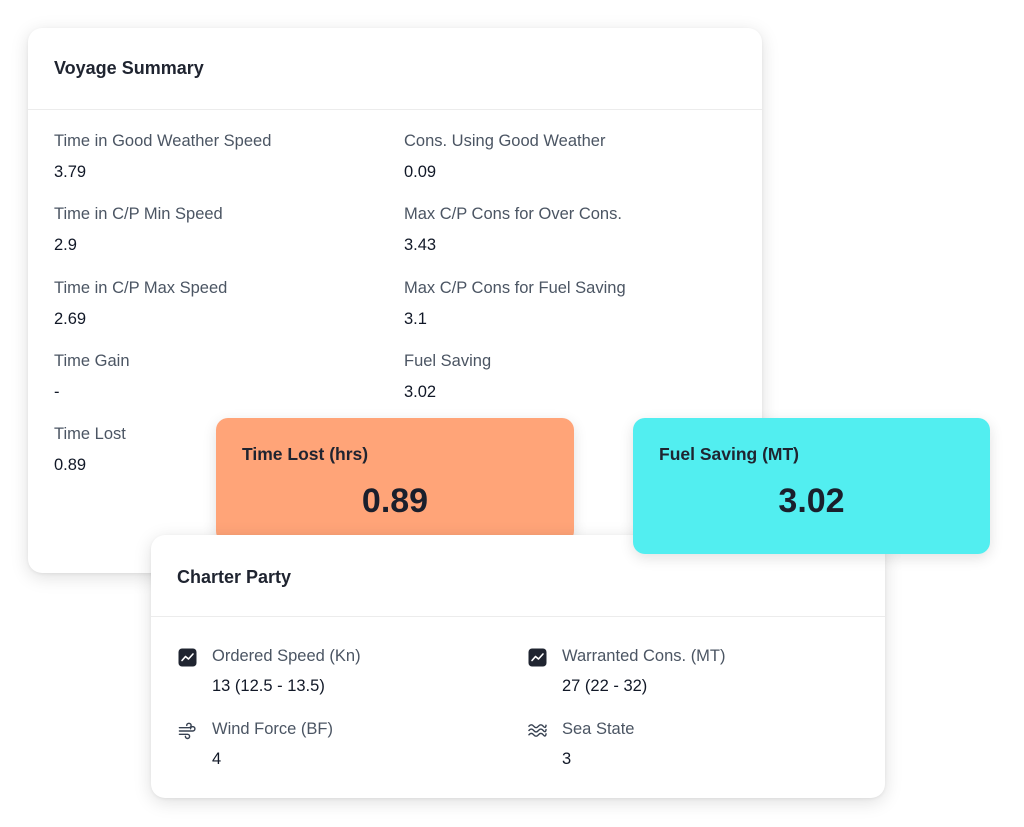 Image resolution: width=1024 pixels, height=827 pixels. Describe the element at coordinates (305, 454) in the screenshot. I see `stat-label: Time Lost (hrs)` at that location.